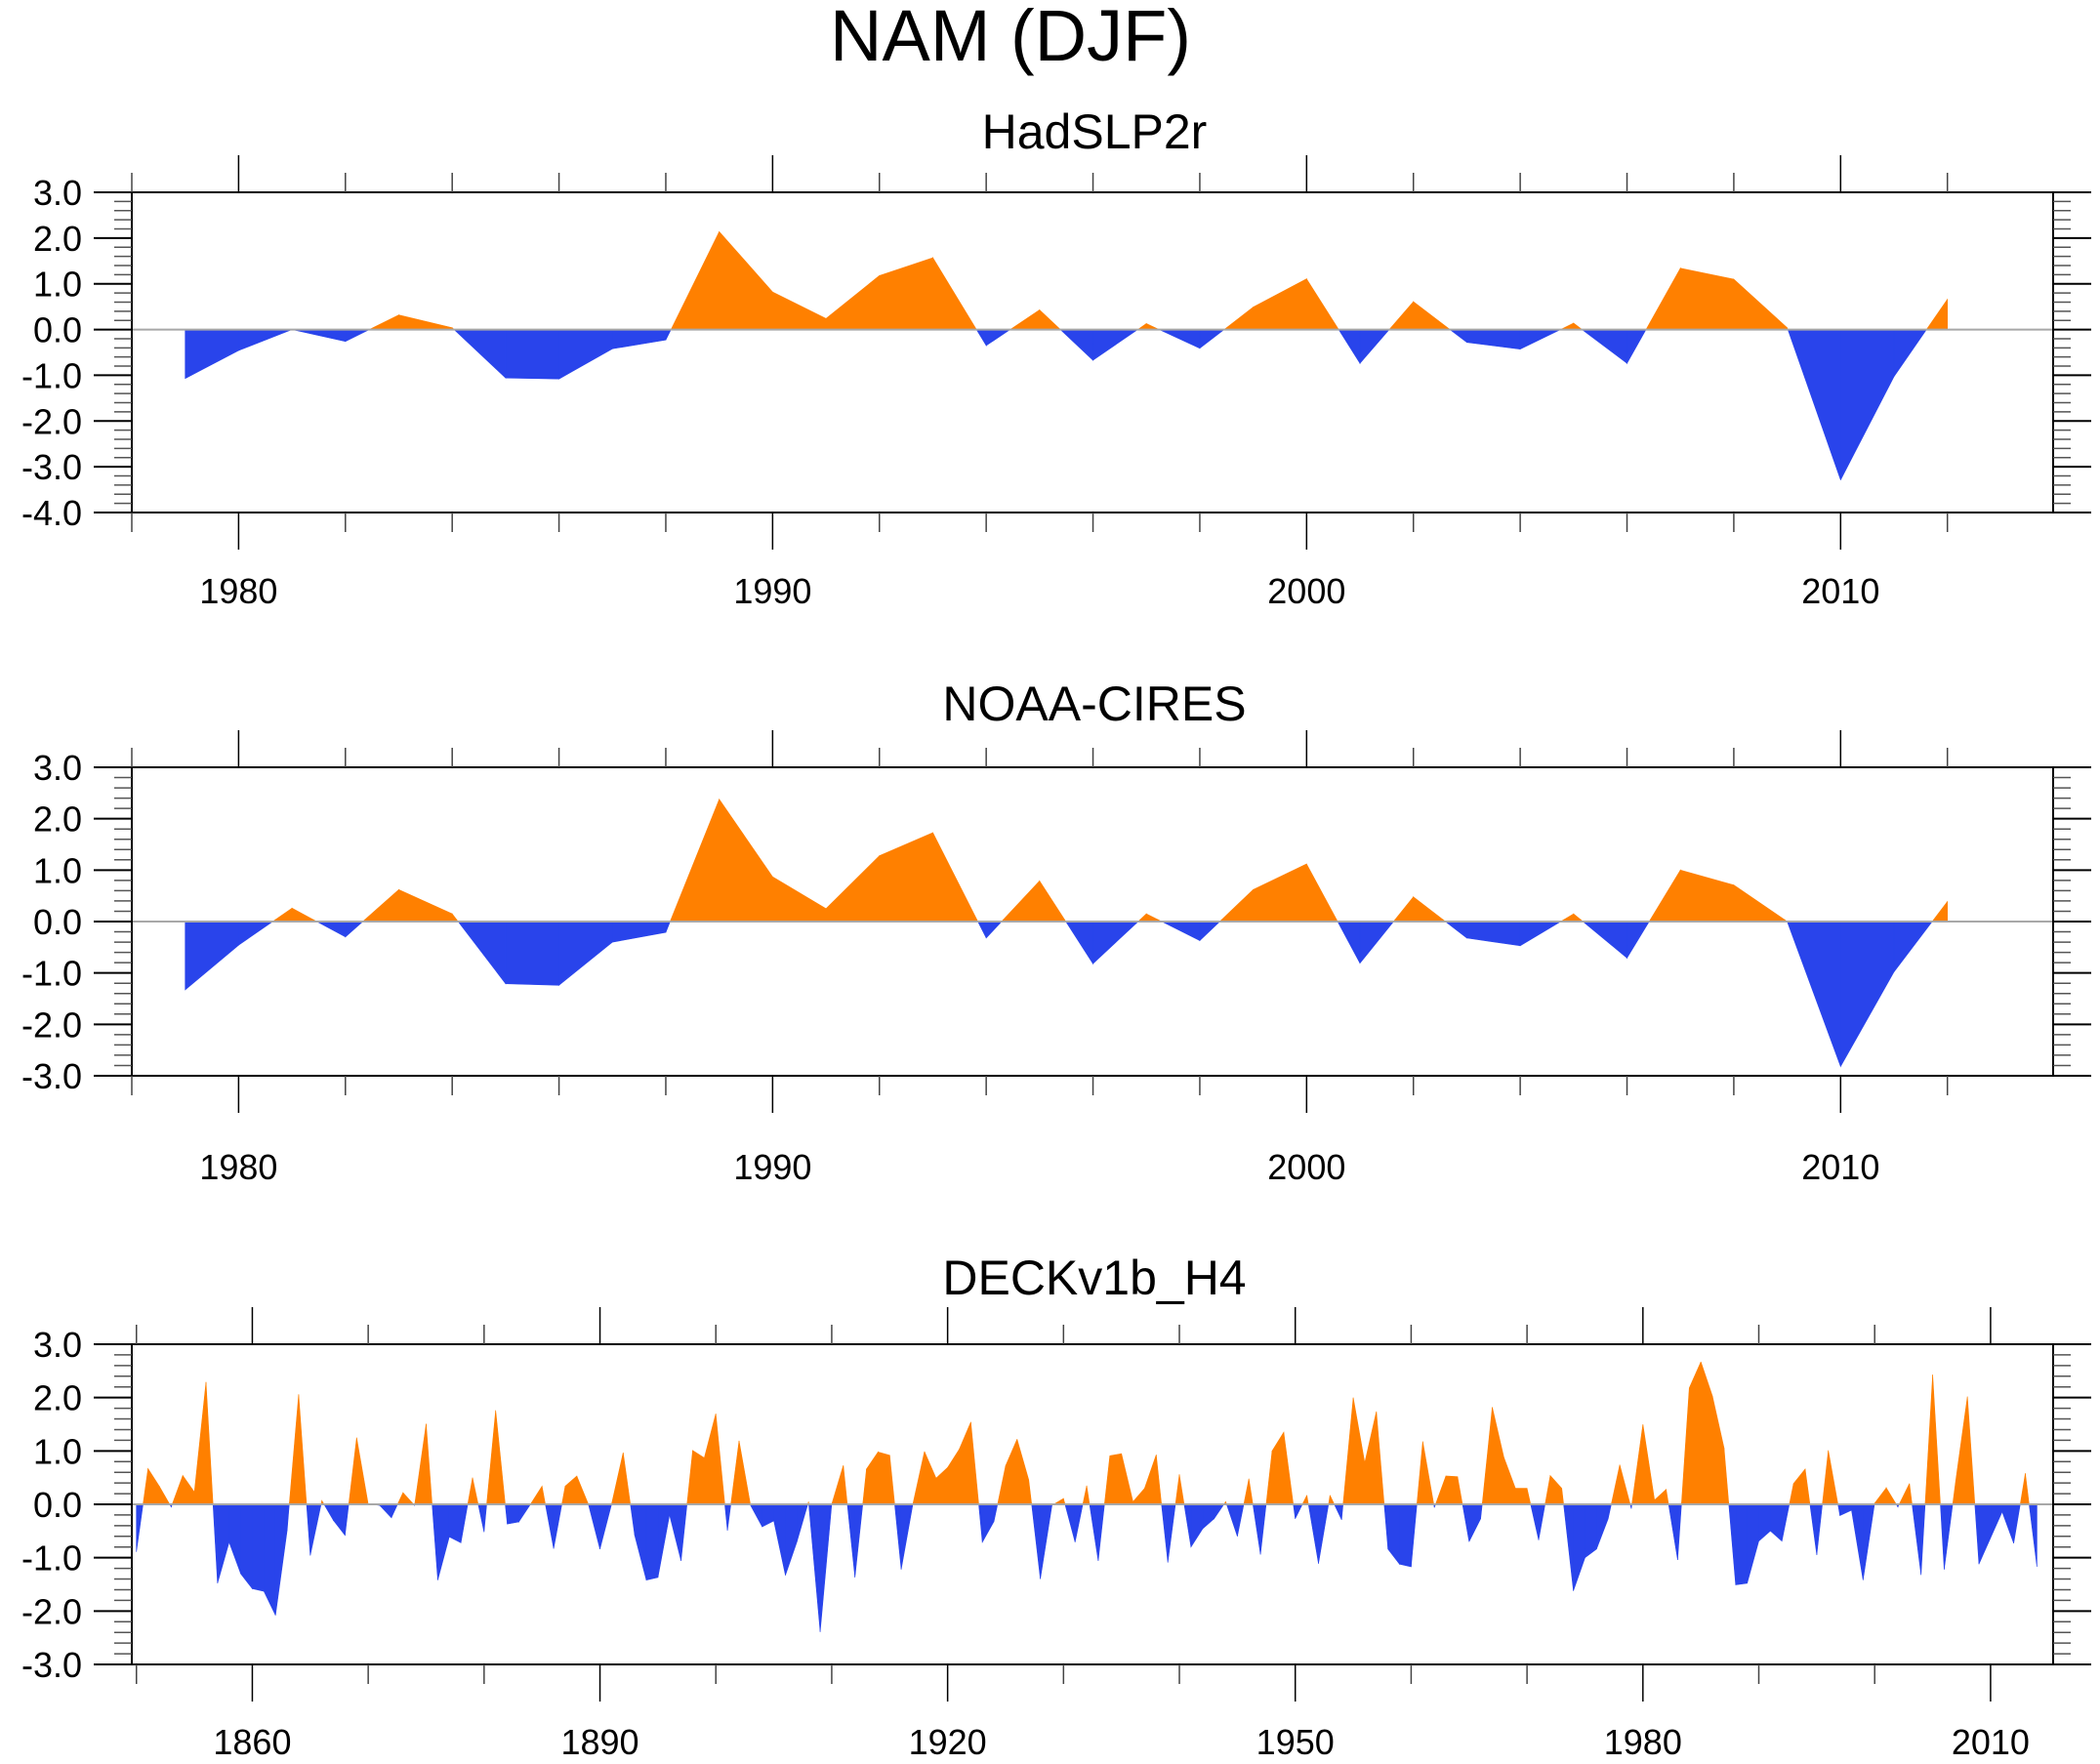  I want to click on y-tick-label: 0.0, so click(57, 330).